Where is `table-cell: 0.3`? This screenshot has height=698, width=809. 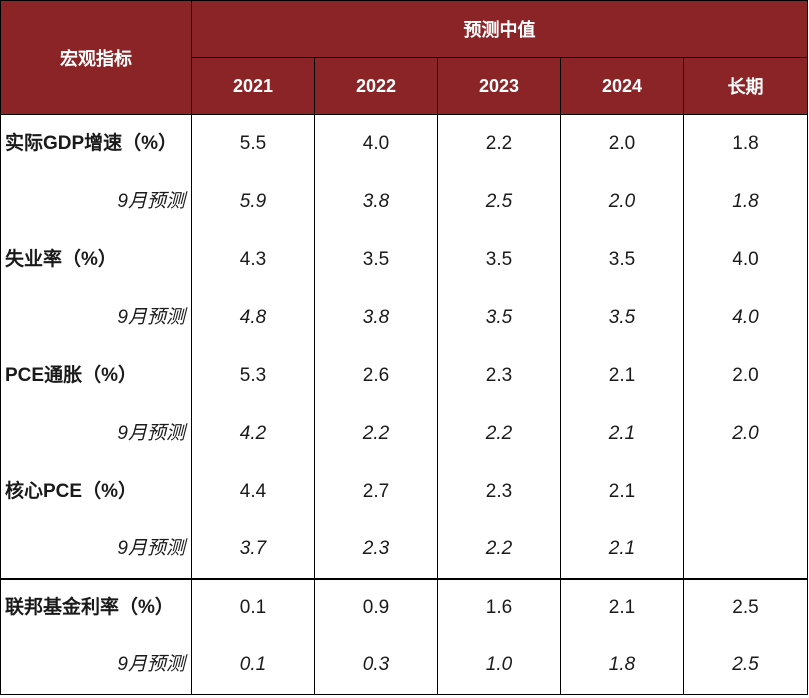
table-cell: 0.3 is located at coordinates (376, 665).